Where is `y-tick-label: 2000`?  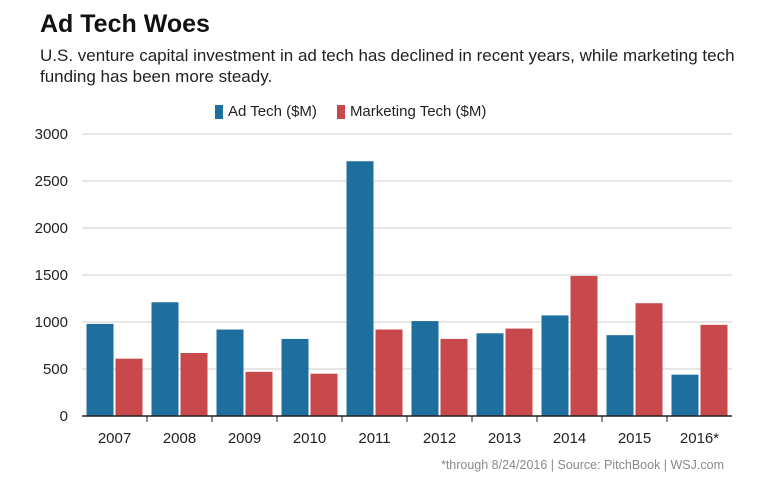 y-tick-label: 2000 is located at coordinates (51, 228).